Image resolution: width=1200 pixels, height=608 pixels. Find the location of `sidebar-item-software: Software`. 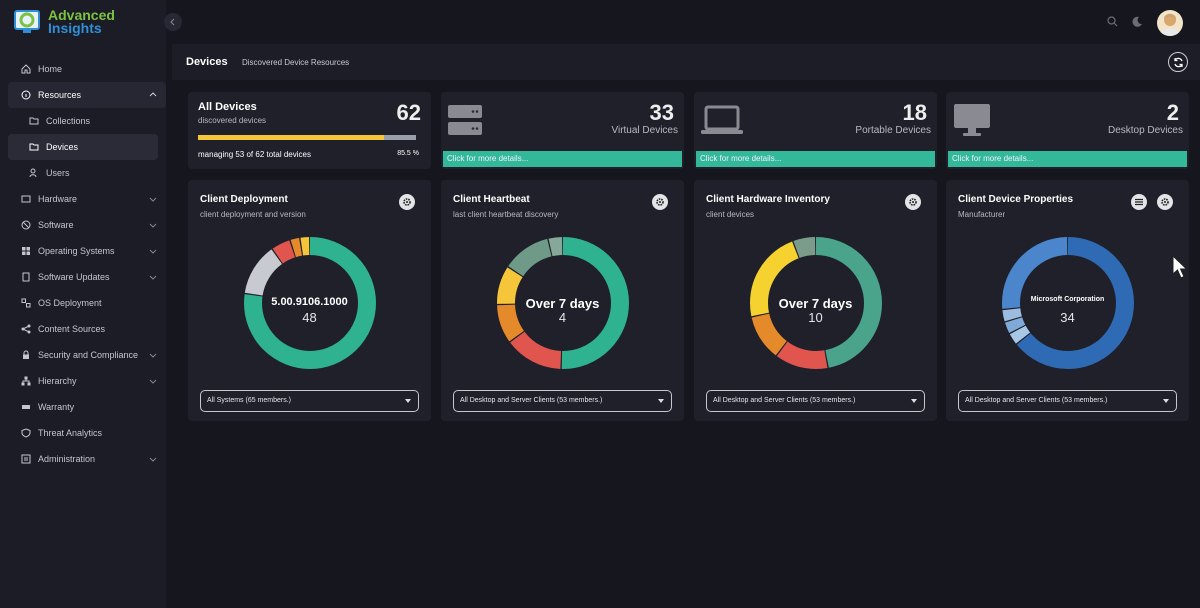

sidebar-item-software: Software is located at coordinates (87, 225).